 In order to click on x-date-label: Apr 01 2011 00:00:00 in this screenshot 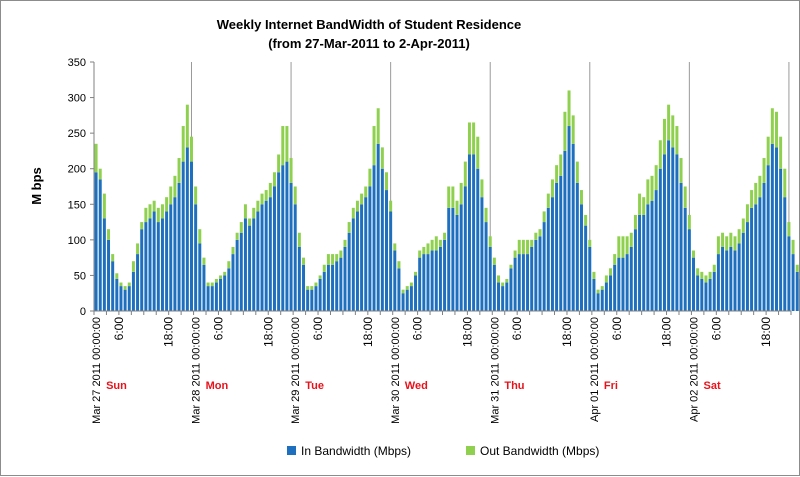, I will do `click(595, 369)`.